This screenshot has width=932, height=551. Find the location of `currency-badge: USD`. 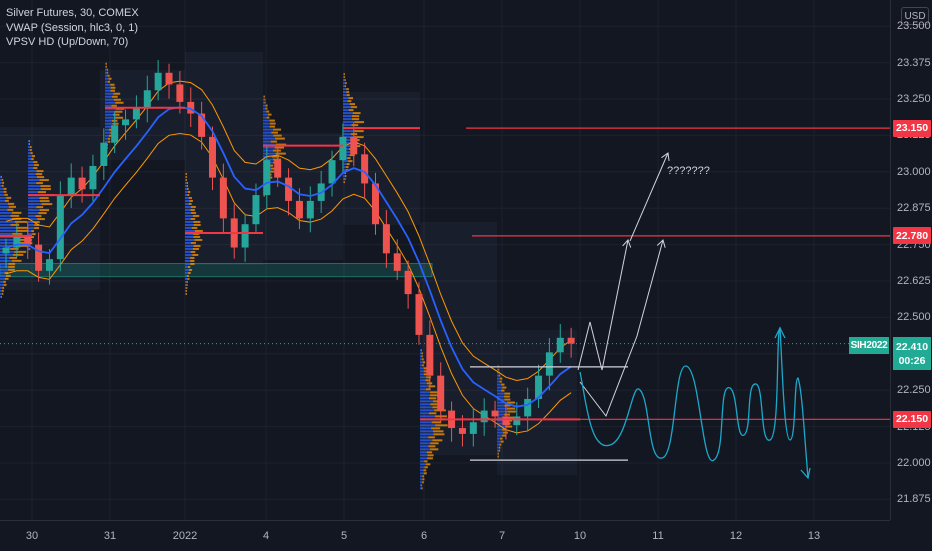

currency-badge: USD is located at coordinates (915, 16).